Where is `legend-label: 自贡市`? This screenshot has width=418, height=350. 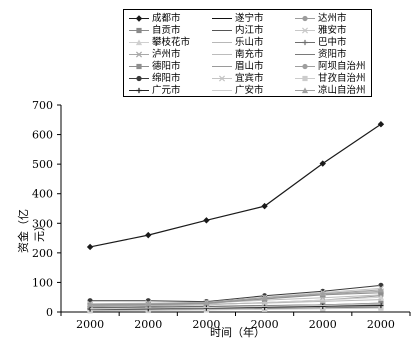 legend-label: 自贡市 is located at coordinates (166, 30).